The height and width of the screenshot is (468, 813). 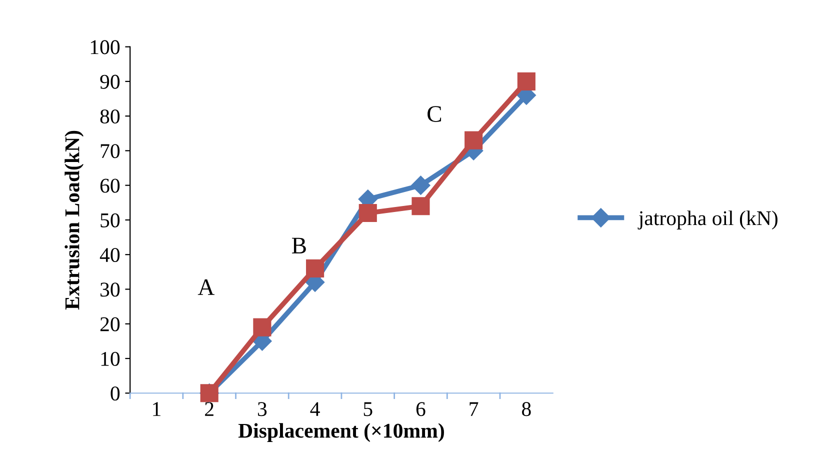 I want to click on y-tick-label: 10, so click(x=110, y=359).